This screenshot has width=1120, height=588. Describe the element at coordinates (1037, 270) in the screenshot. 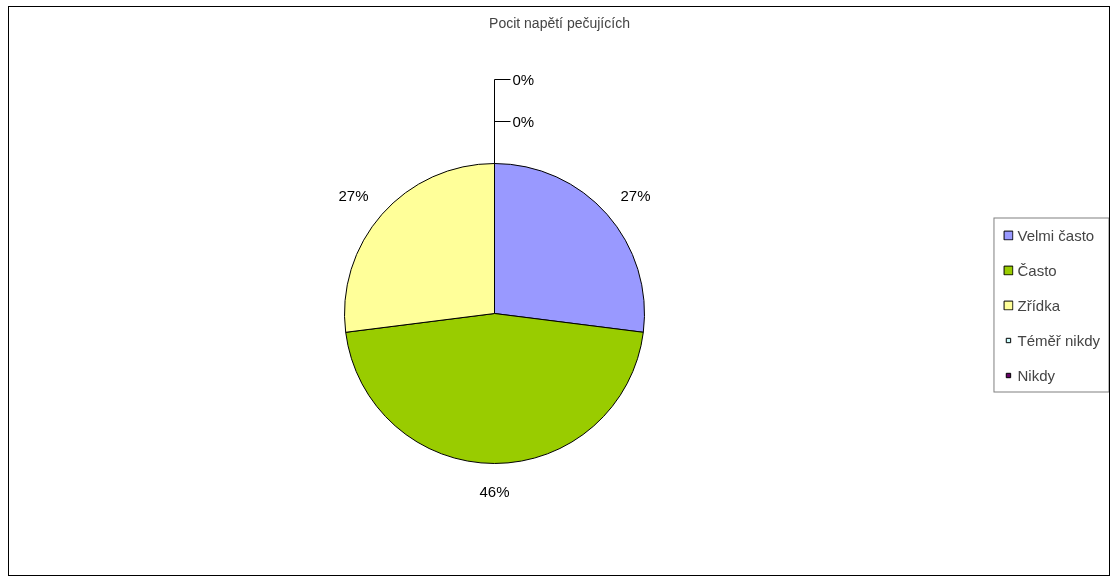

I see `legend-label: Často` at that location.